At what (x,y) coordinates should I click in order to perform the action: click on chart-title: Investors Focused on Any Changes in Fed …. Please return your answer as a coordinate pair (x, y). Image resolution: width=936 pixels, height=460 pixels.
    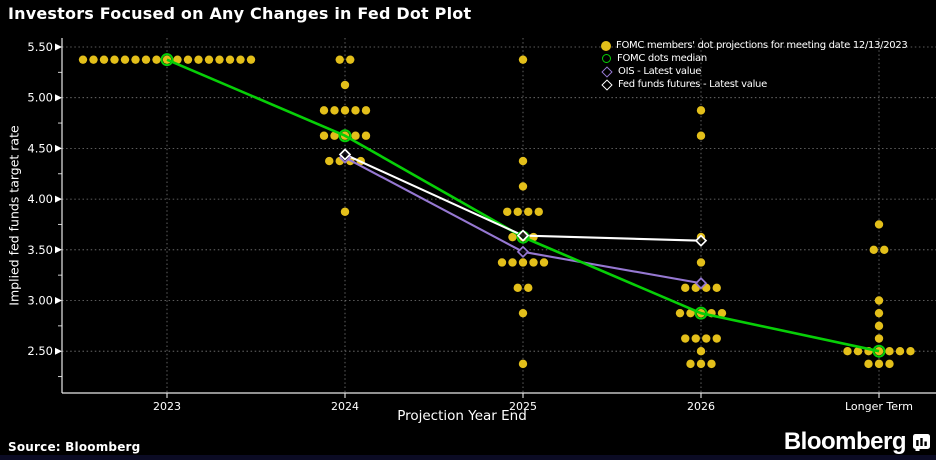
    Looking at the image, I should click on (240, 13).